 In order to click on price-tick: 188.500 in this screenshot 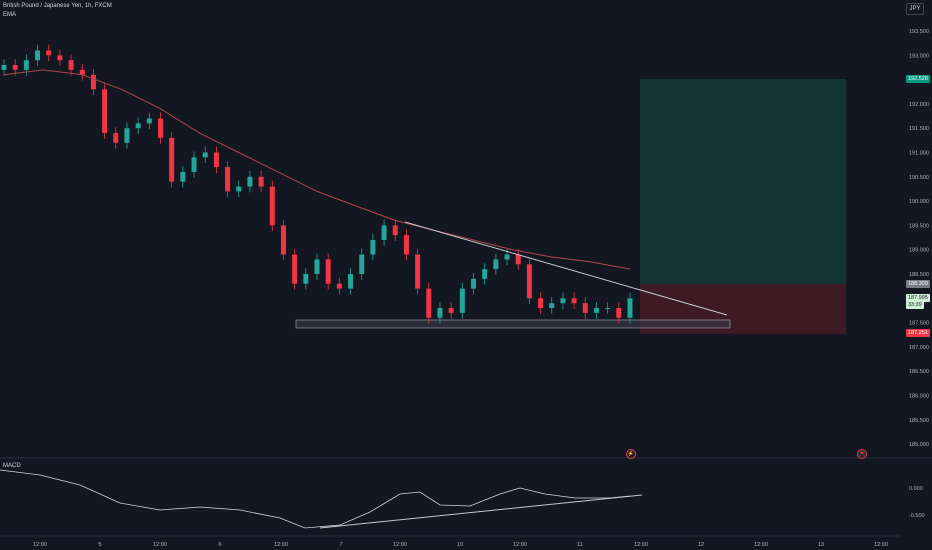, I will do `click(919, 275)`.